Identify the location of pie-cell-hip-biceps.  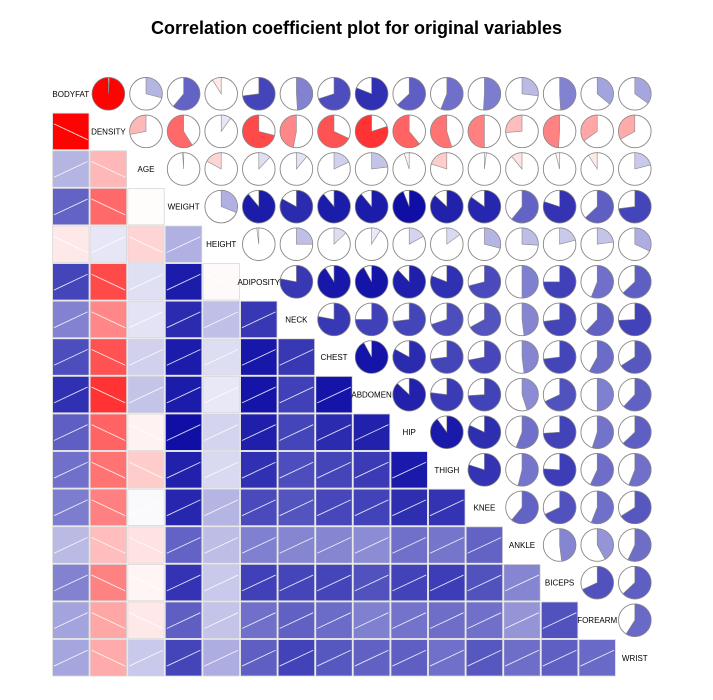
(559, 432).